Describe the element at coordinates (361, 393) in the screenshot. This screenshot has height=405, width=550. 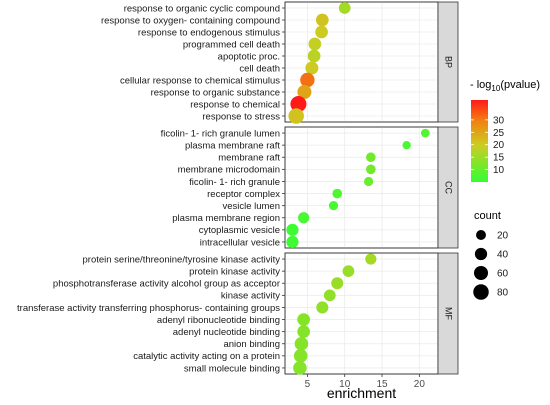
I see `x-axis-title: enrichment` at that location.